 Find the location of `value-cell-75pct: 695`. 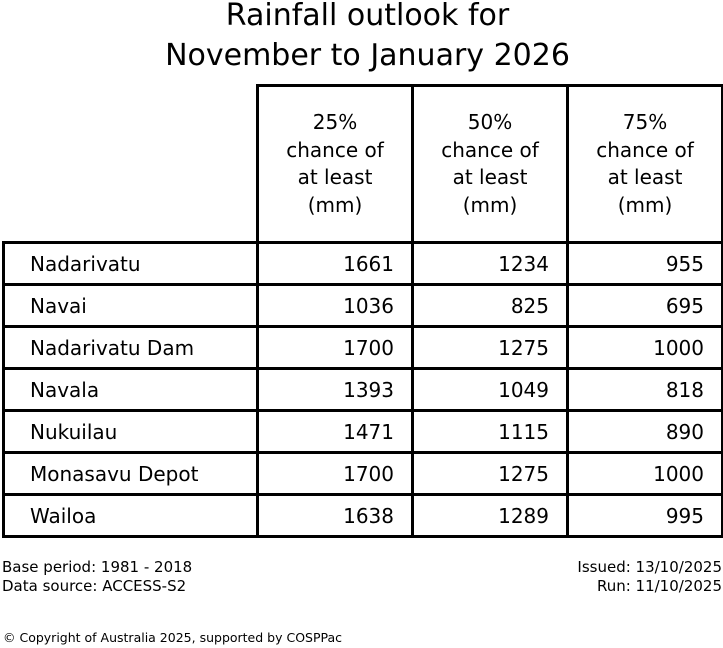

value-cell-75pct: 695 is located at coordinates (644, 305).